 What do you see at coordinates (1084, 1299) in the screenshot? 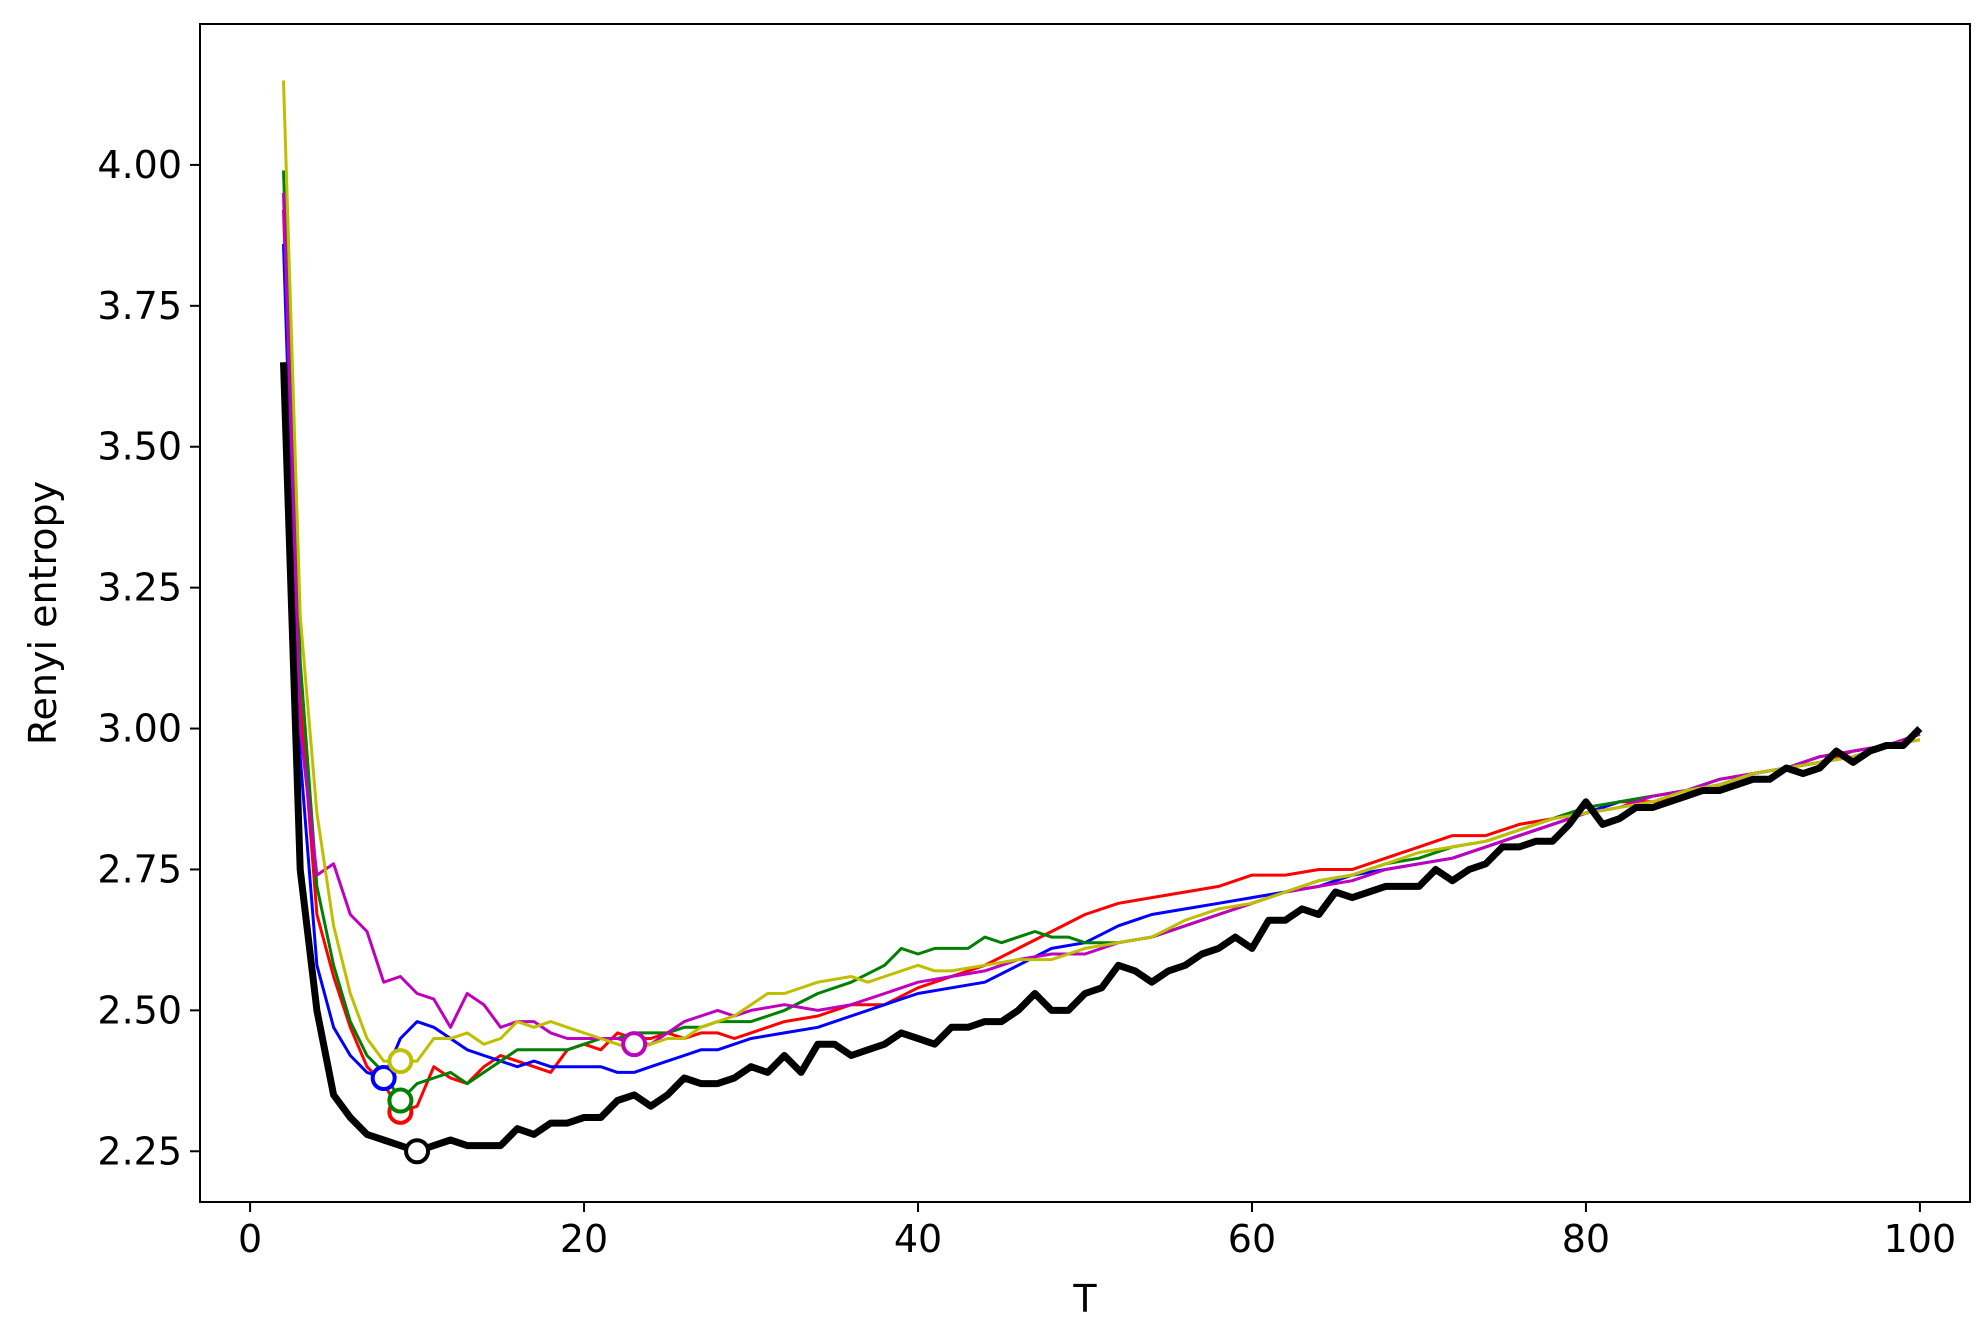
I see `x-axis-label: T` at bounding box center [1084, 1299].